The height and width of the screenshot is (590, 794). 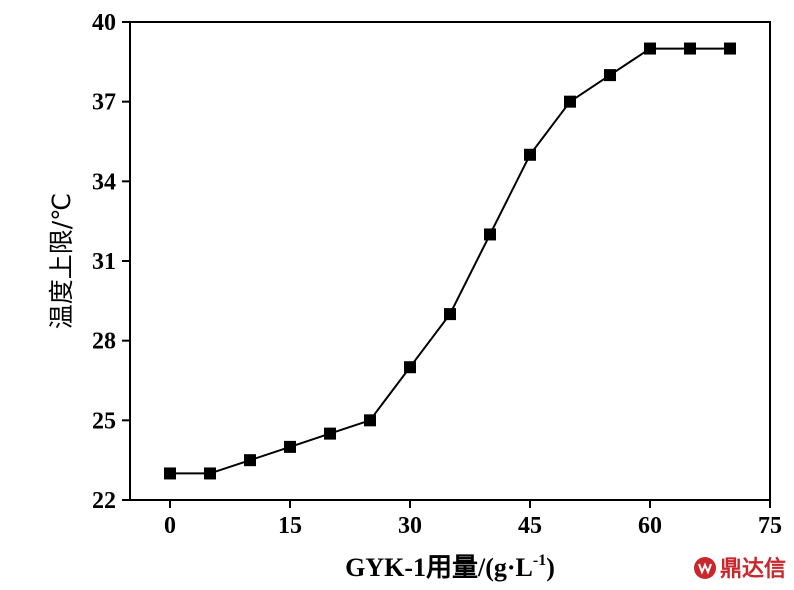 What do you see at coordinates (104, 421) in the screenshot?
I see `y-tick-label: 25` at bounding box center [104, 421].